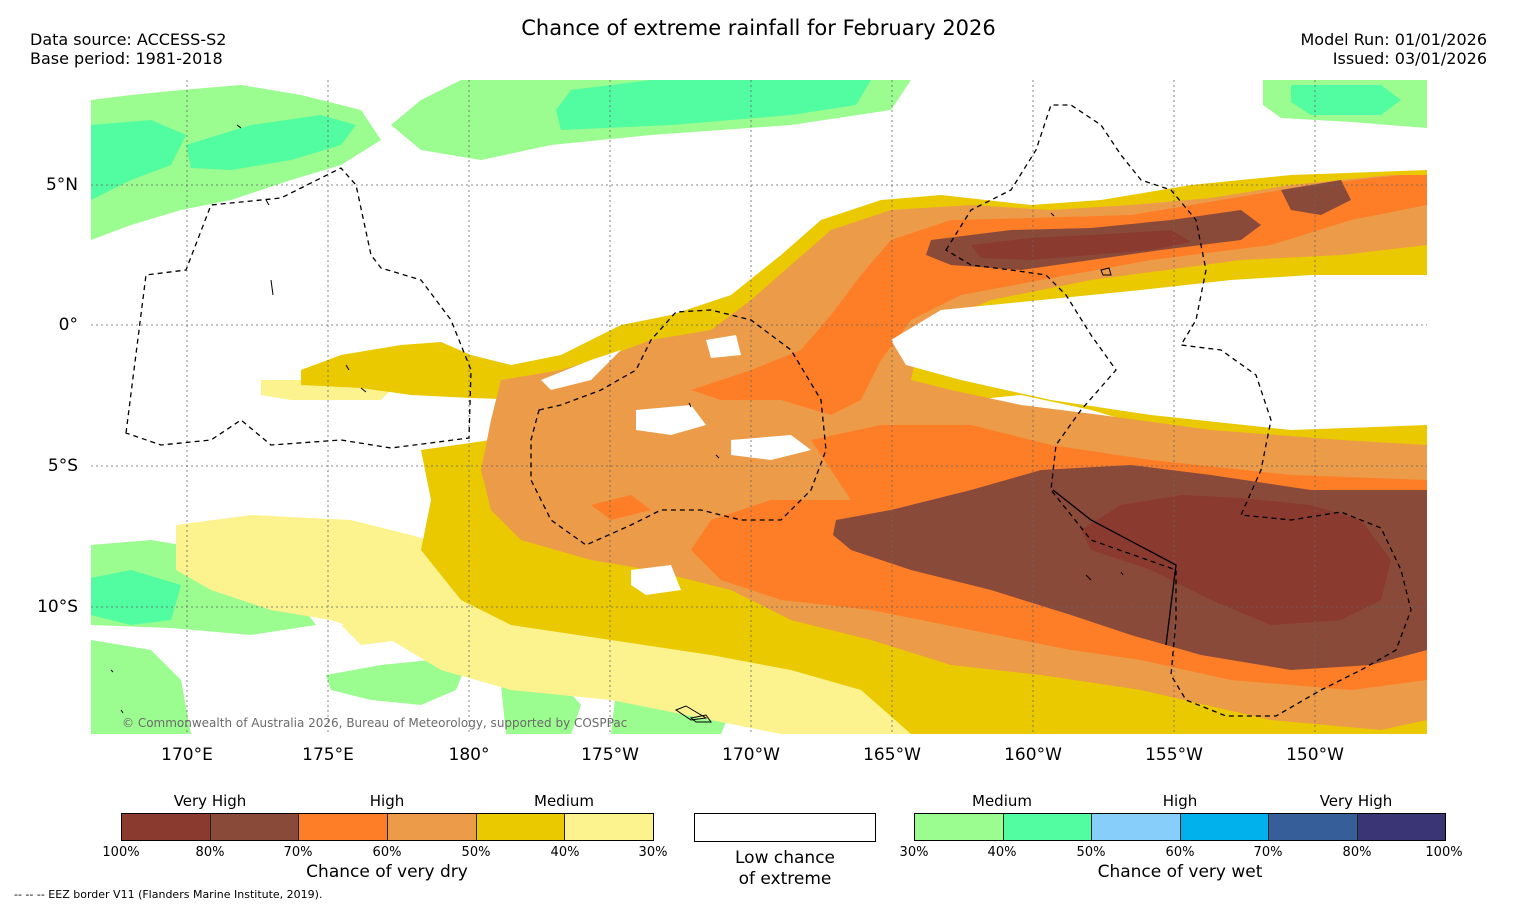 The image size is (1517, 908). What do you see at coordinates (1174, 755) in the screenshot?
I see `longitude-label: 155°W` at bounding box center [1174, 755].